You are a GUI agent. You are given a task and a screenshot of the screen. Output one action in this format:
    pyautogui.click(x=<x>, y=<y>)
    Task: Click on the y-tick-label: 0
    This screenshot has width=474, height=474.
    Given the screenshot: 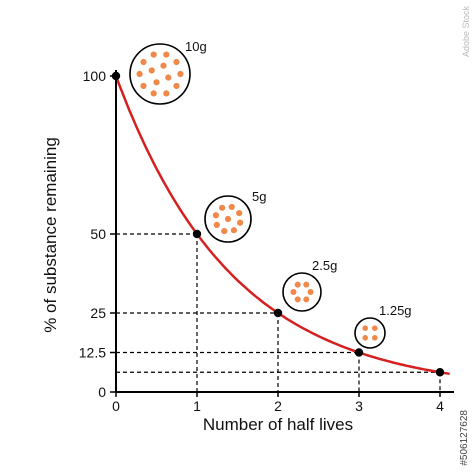 What is the action you would take?
    pyautogui.click(x=102, y=392)
    